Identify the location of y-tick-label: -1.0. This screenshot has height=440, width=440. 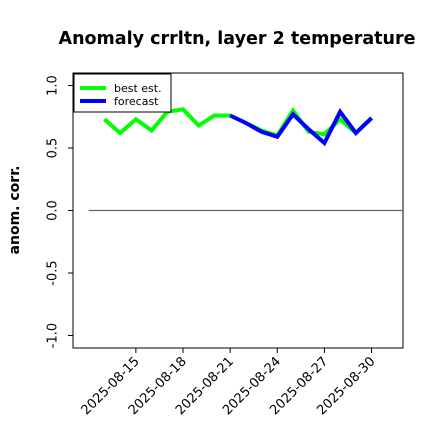
(53, 335).